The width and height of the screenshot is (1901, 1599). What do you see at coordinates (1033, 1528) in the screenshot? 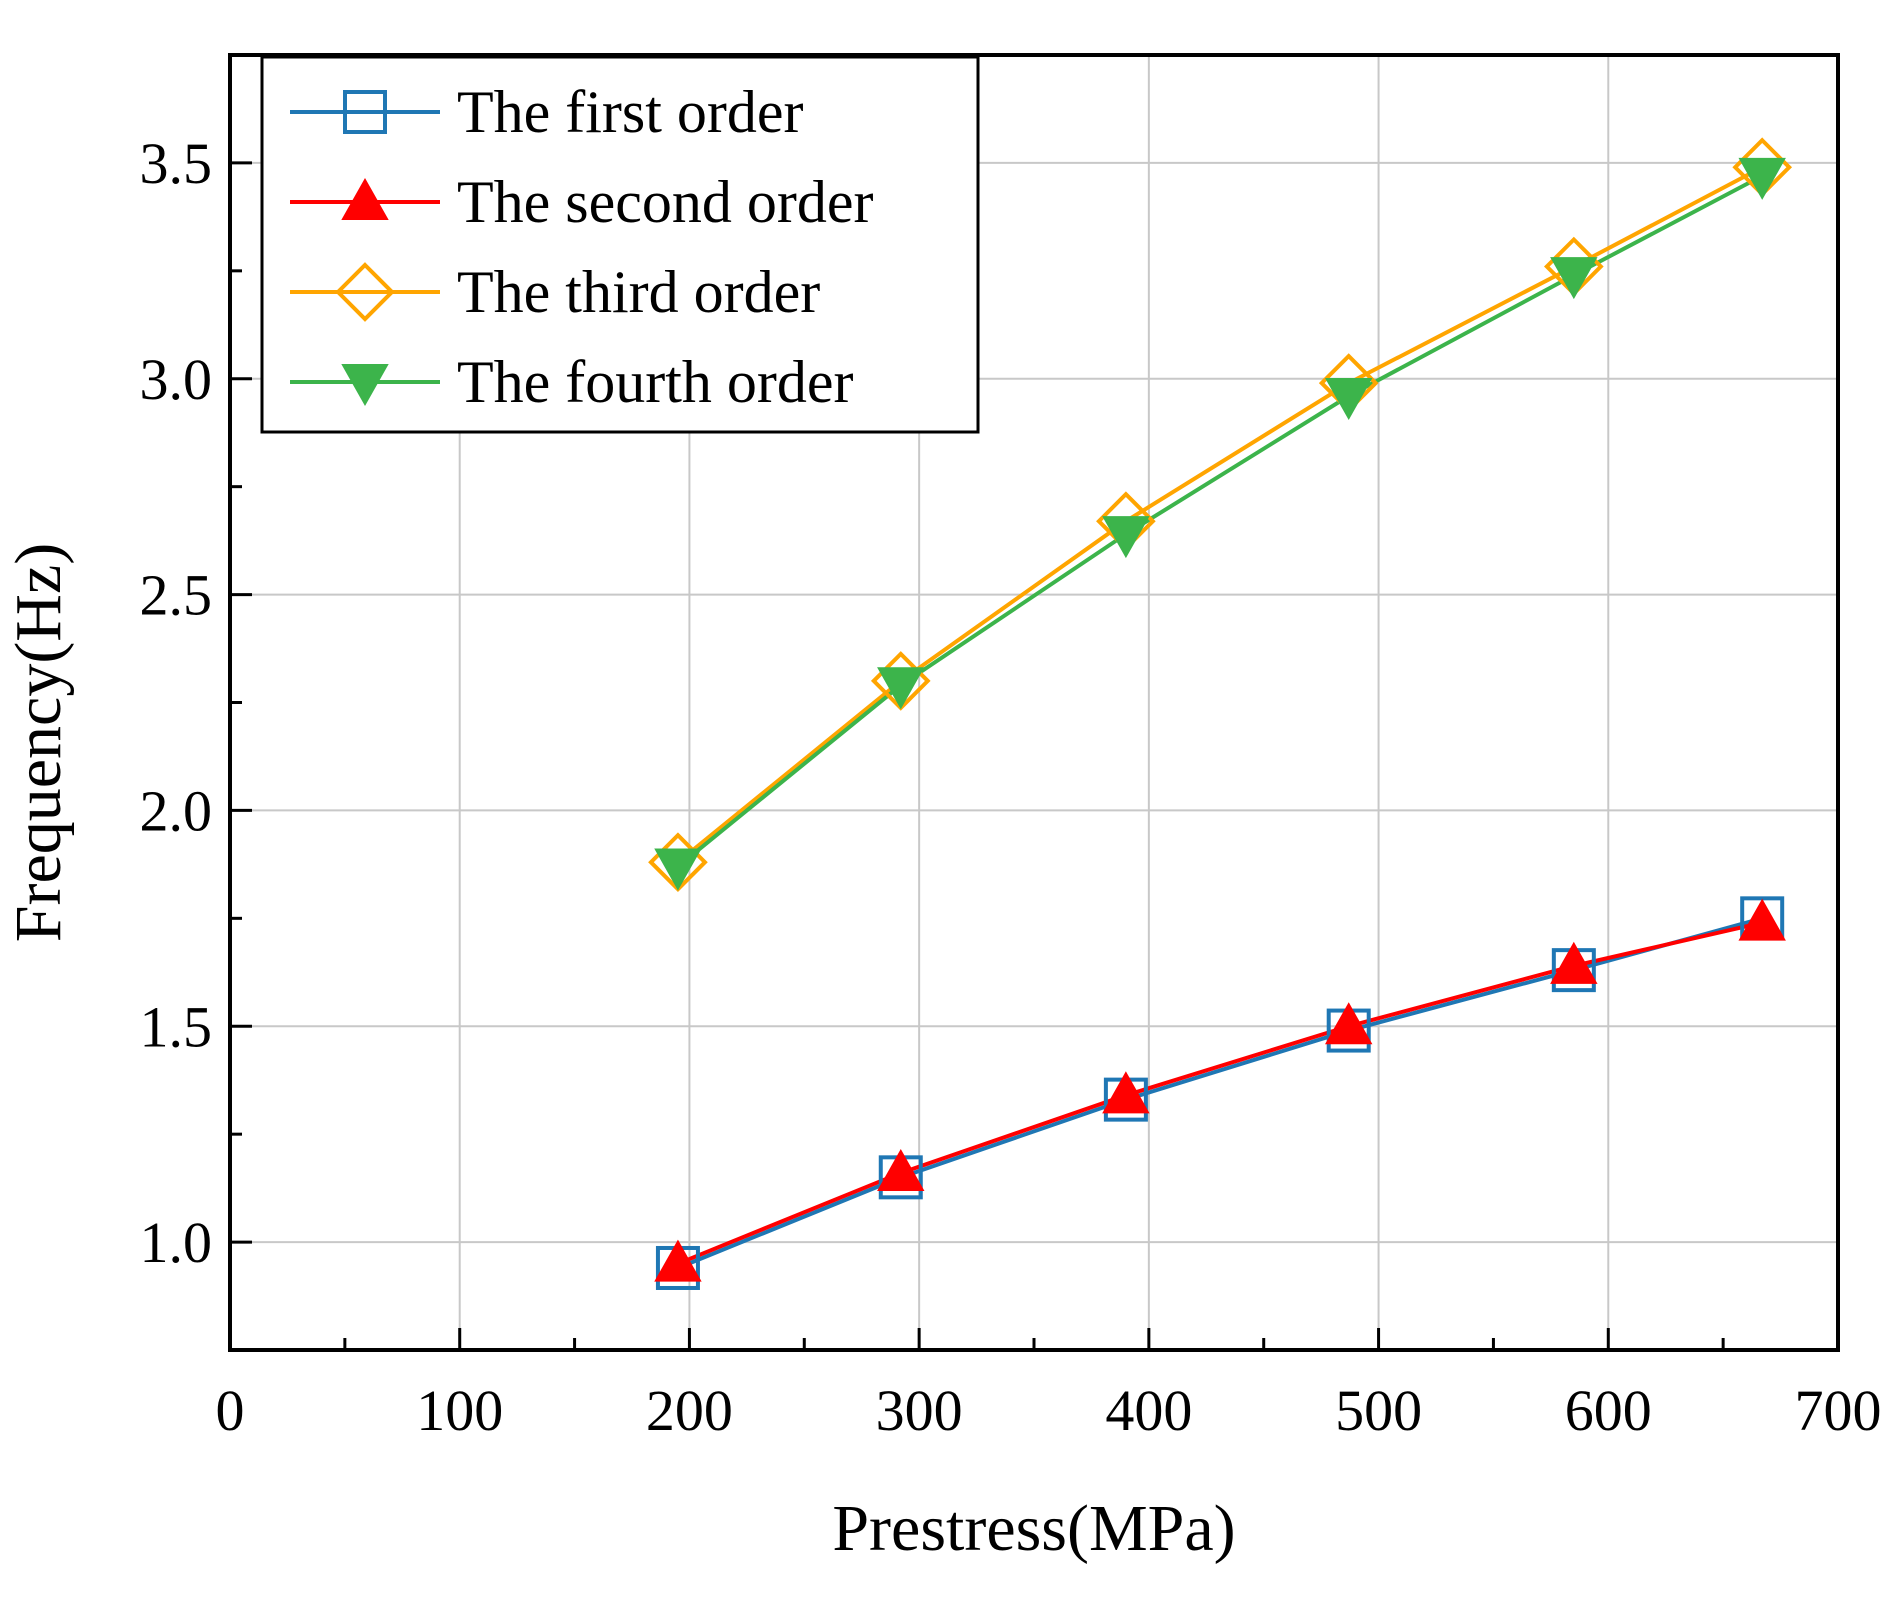
I see `x-axis-title: Prestress(MPa)` at bounding box center [1033, 1528].